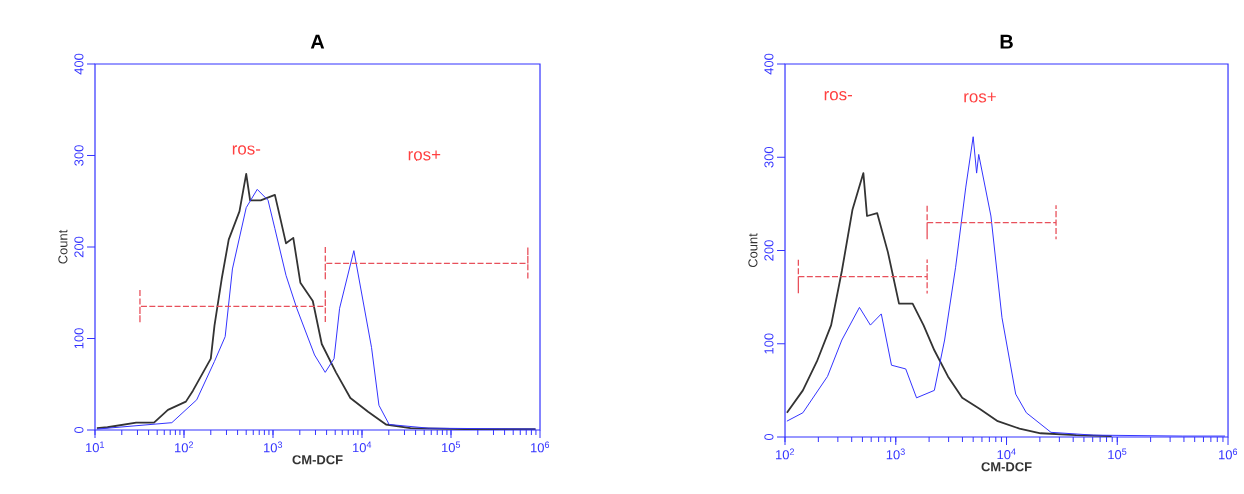 The width and height of the screenshot is (1244, 494). What do you see at coordinates (1006, 41) in the screenshot?
I see `chart-title: B` at bounding box center [1006, 41].